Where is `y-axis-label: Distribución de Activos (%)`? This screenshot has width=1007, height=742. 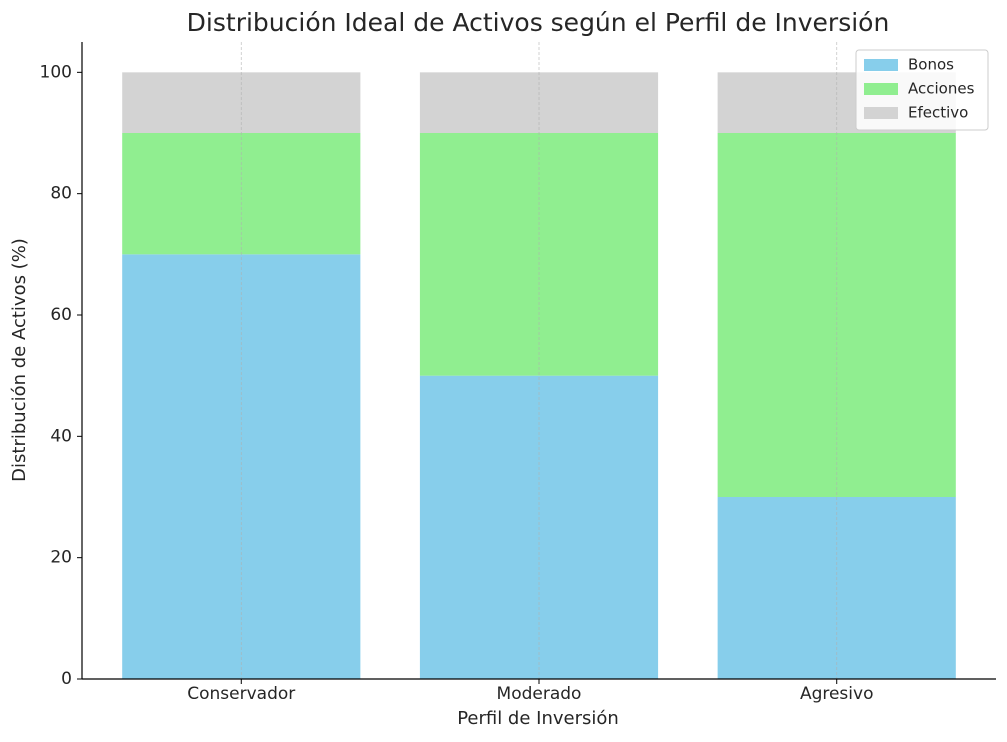 y-axis-label: Distribución de Activos (%) is located at coordinates (19, 360).